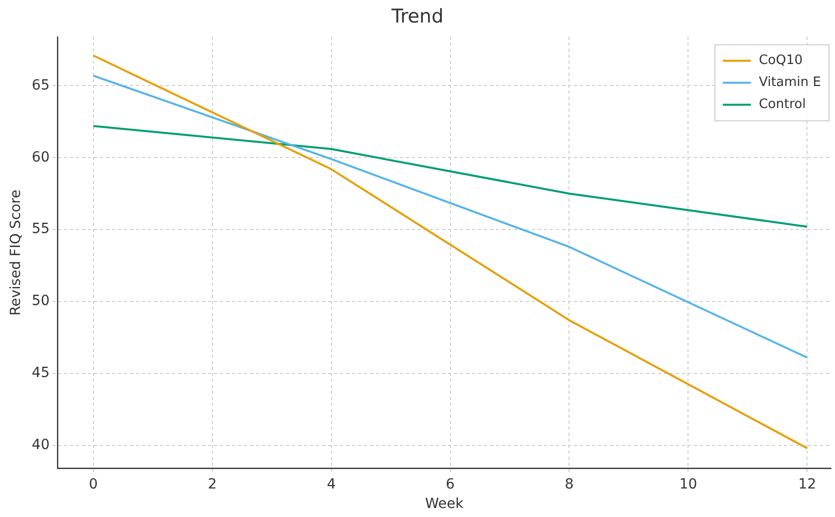 Image resolution: width=835 pixels, height=517 pixels. Describe the element at coordinates (807, 484) in the screenshot. I see `x-tick-label: 12` at that location.